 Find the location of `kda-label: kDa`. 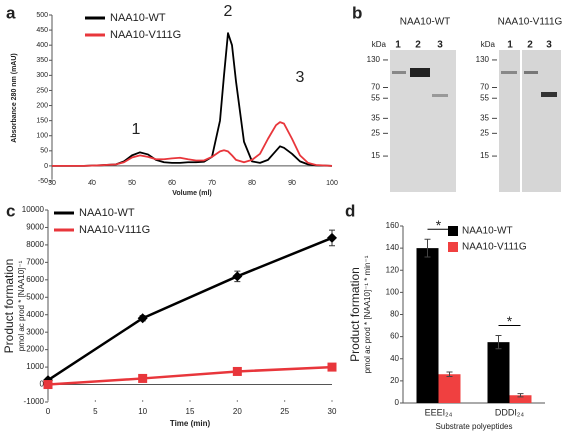

kda-label: kDa is located at coordinates (379, 44).